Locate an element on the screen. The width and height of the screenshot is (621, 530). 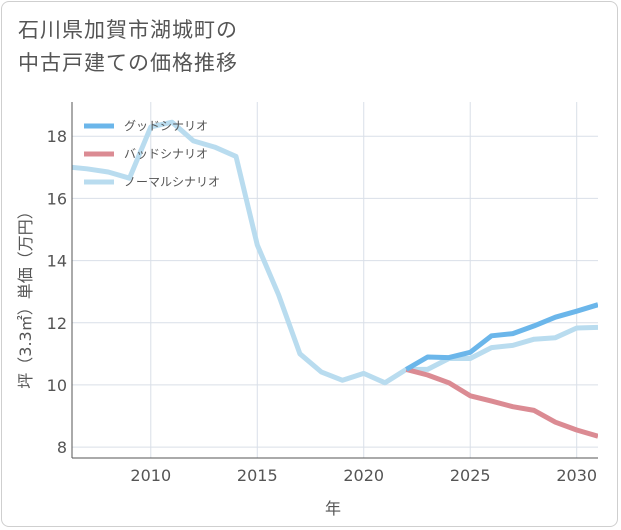
legend-label: グッドシナリオ is located at coordinates (166, 126).